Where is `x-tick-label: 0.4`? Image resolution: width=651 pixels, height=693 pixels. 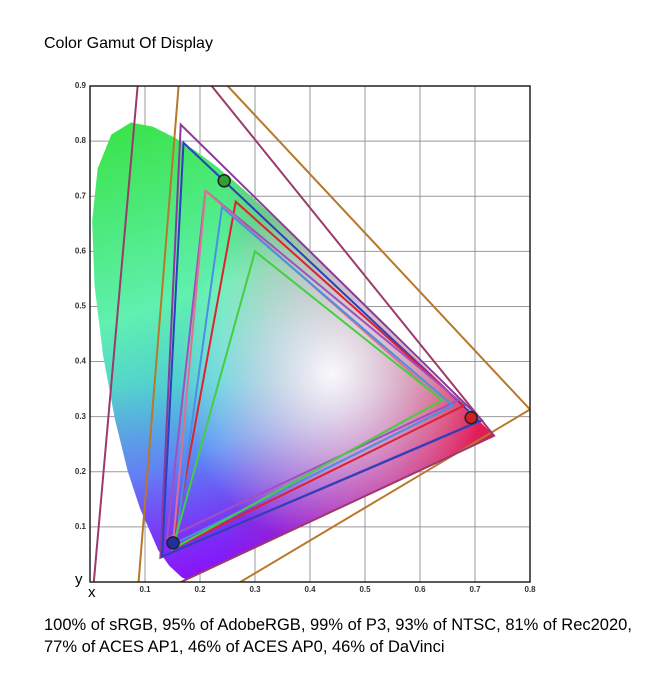 x-tick-label: 0.4 is located at coordinates (310, 589).